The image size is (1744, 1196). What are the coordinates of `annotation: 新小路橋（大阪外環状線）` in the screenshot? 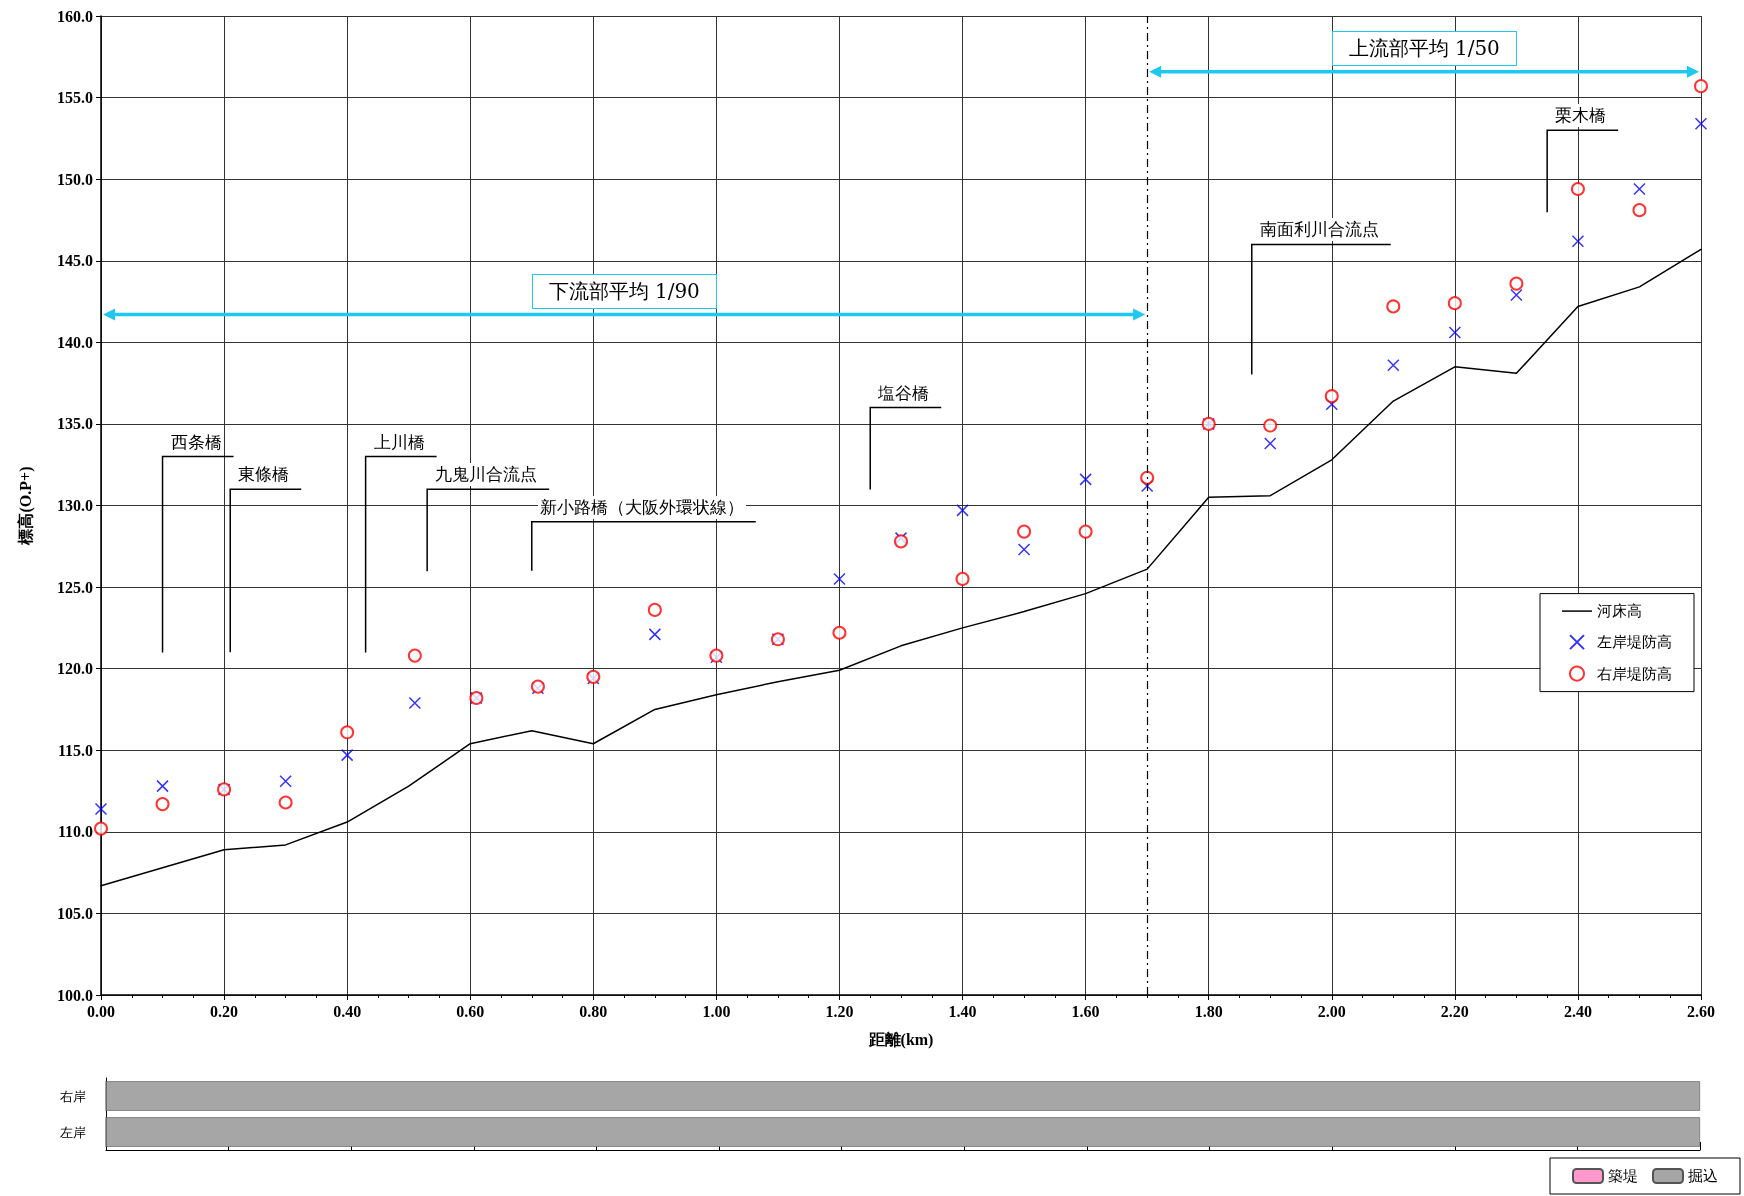 It's located at (641, 507).